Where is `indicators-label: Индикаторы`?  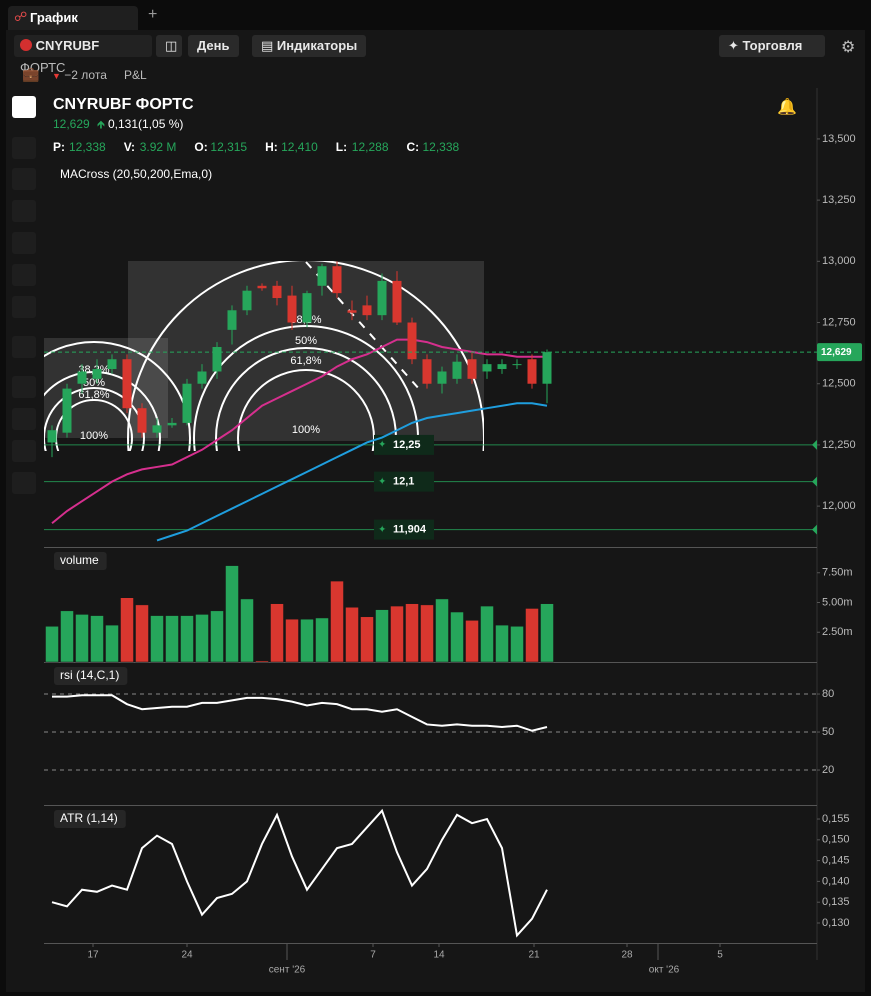 indicators-label: Индикаторы is located at coordinates (317, 45).